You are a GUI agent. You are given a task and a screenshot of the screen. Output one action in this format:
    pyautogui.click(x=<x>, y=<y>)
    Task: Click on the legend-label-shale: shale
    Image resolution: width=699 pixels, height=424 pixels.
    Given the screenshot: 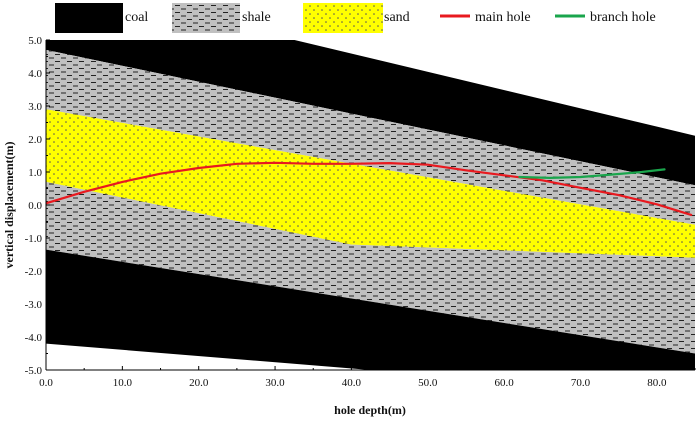 What is the action you would take?
    pyautogui.click(x=256, y=17)
    